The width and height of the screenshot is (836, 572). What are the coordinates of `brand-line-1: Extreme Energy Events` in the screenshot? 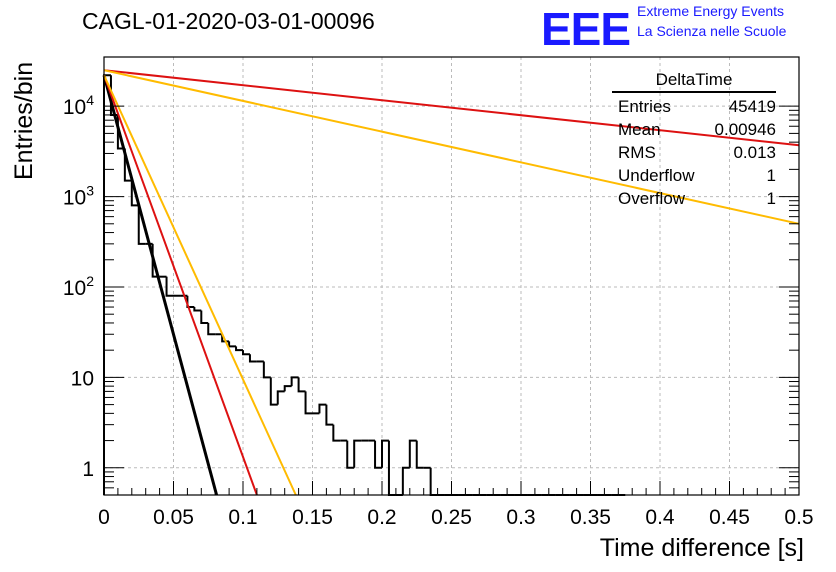 It's located at (711, 11).